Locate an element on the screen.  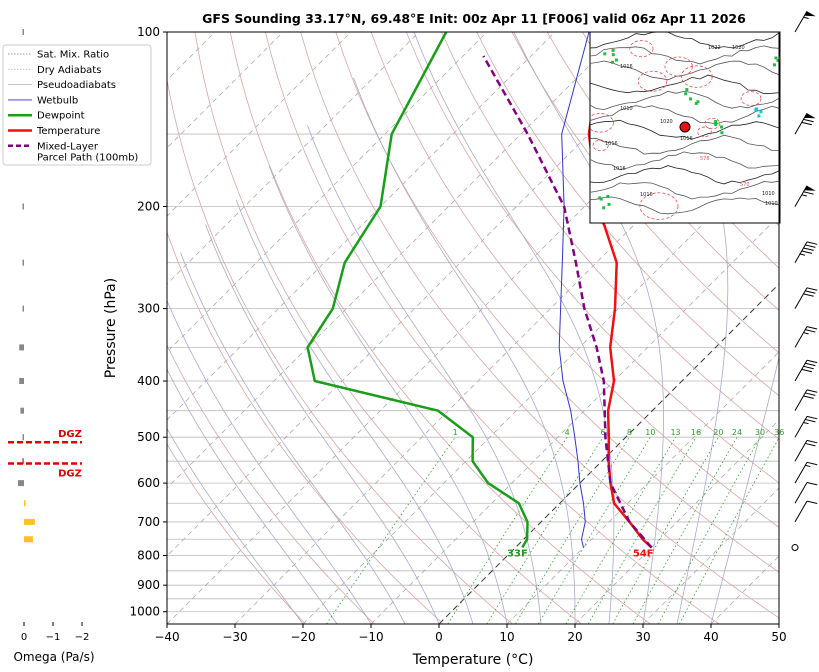
y-tick-label: 900 is located at coordinates (148, 585).